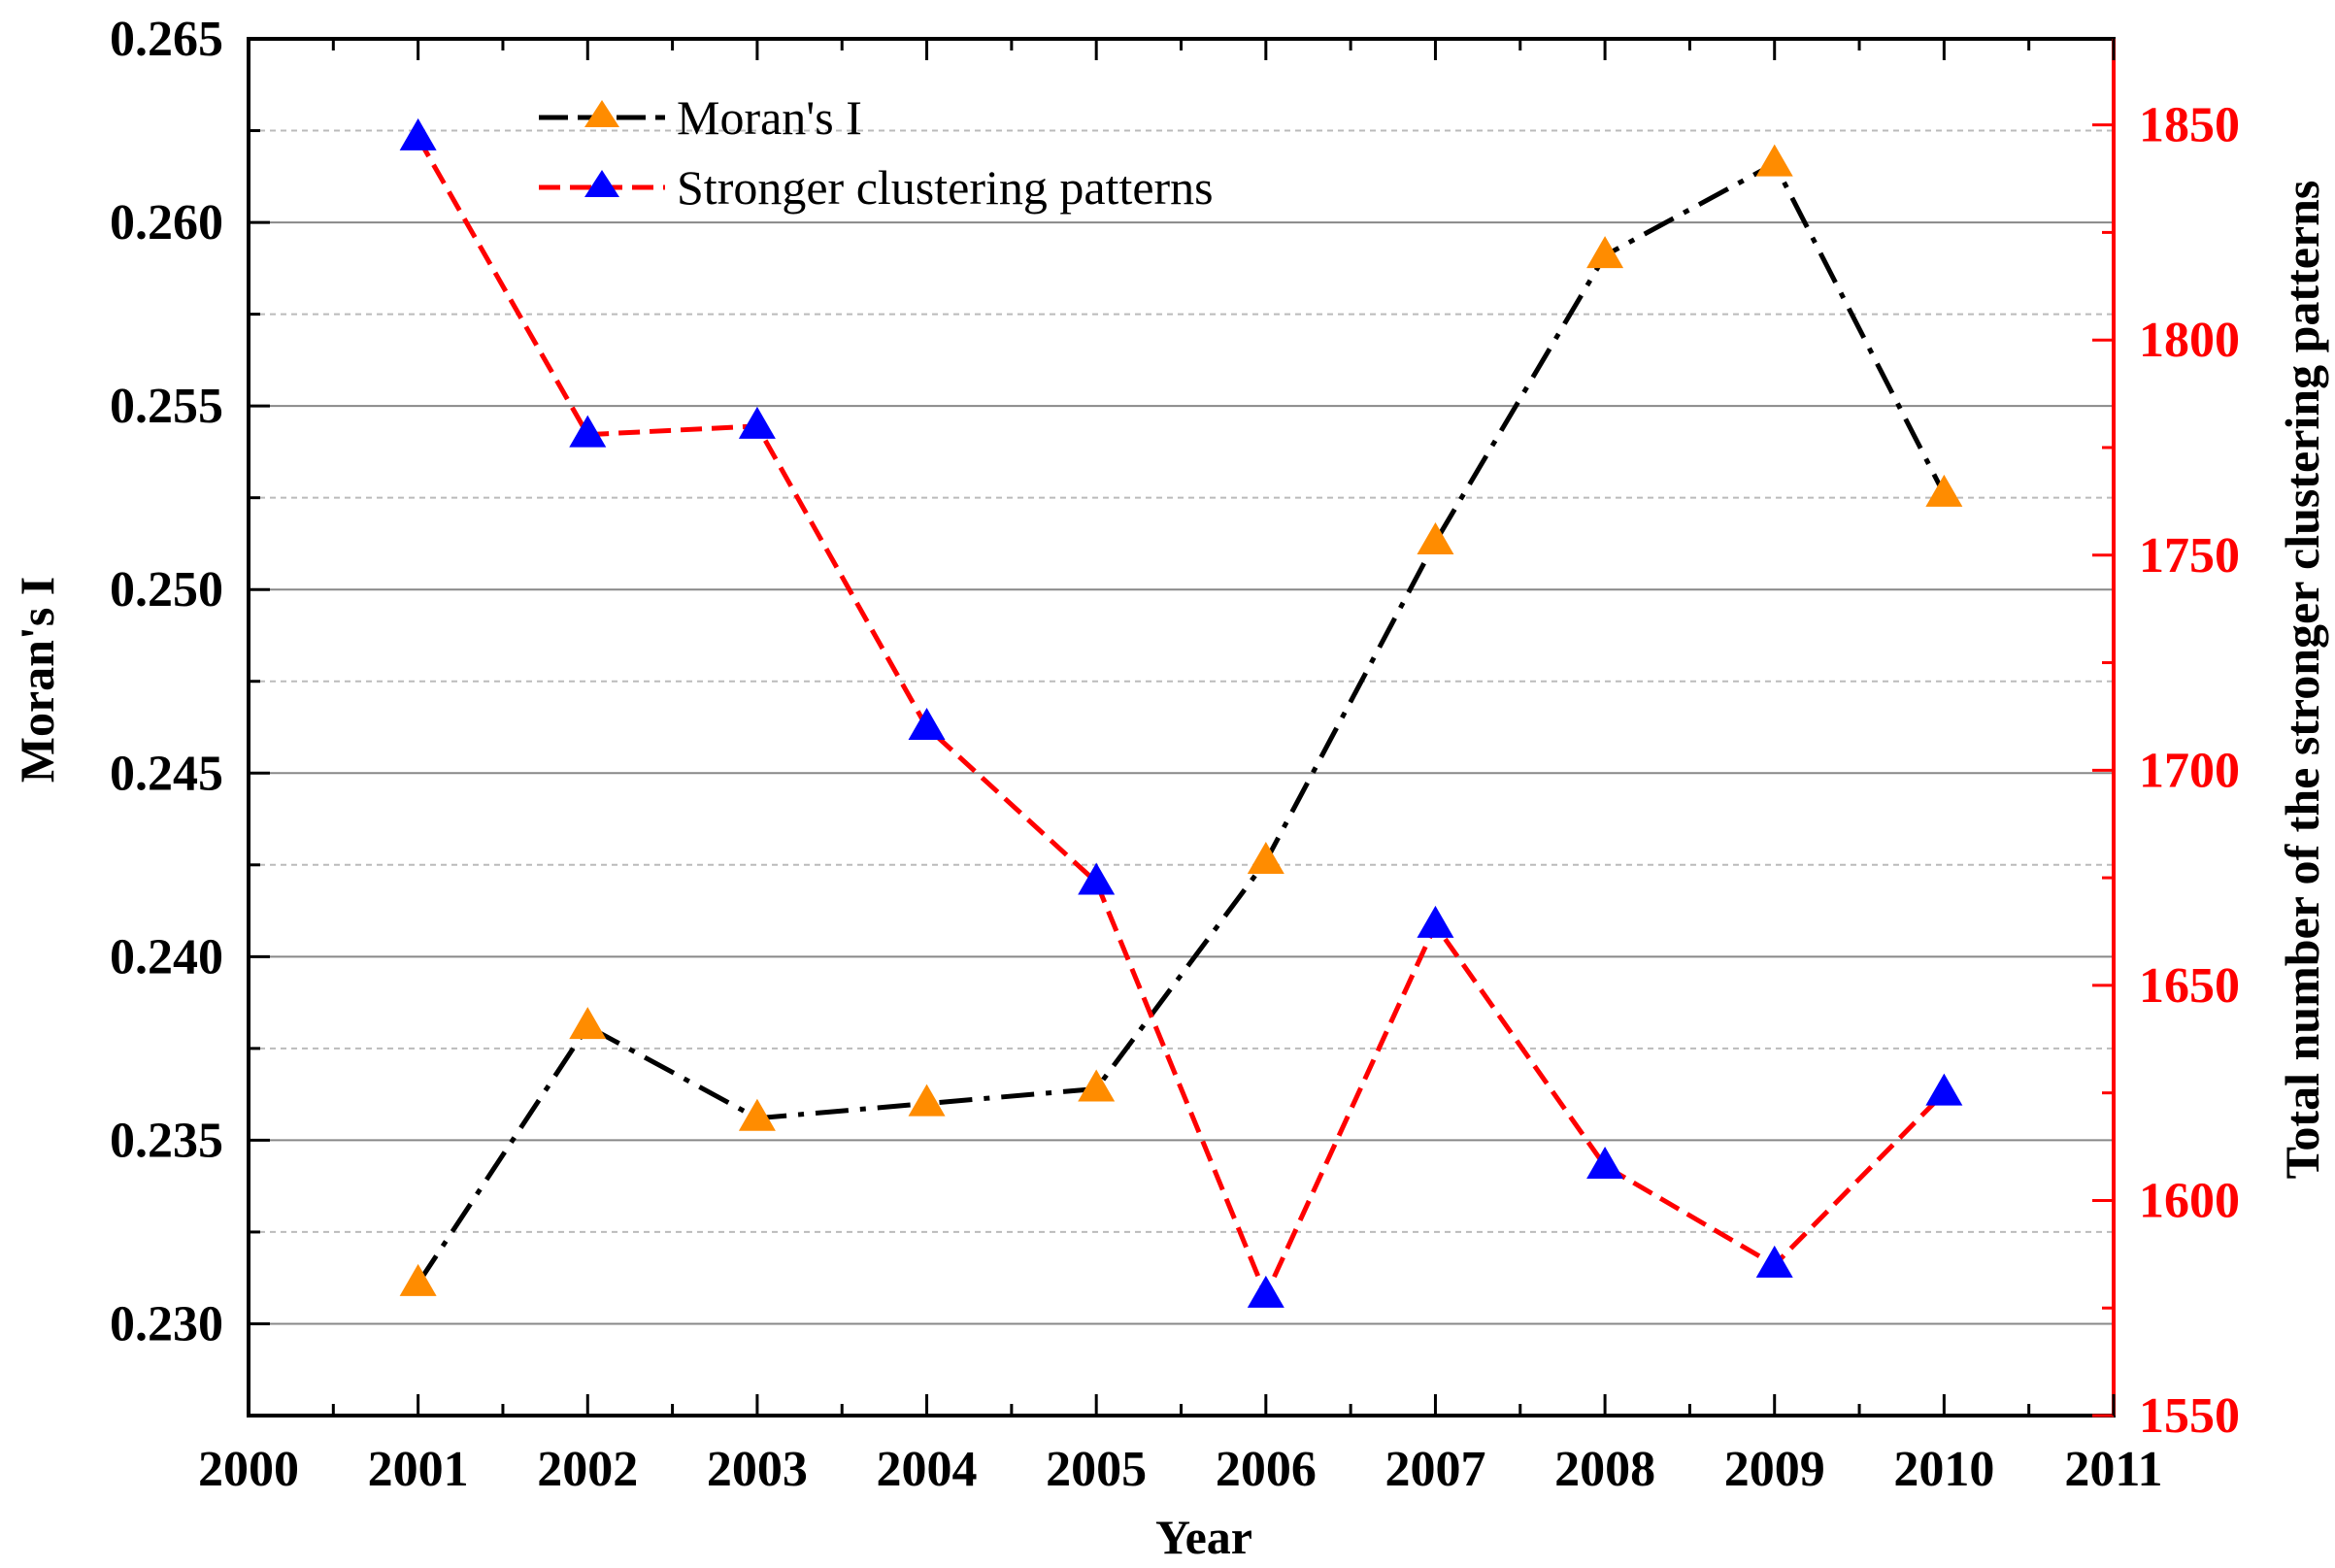 Image resolution: width=2335 pixels, height=1568 pixels. I want to click on y2-tick-label: 1850, so click(2189, 126).